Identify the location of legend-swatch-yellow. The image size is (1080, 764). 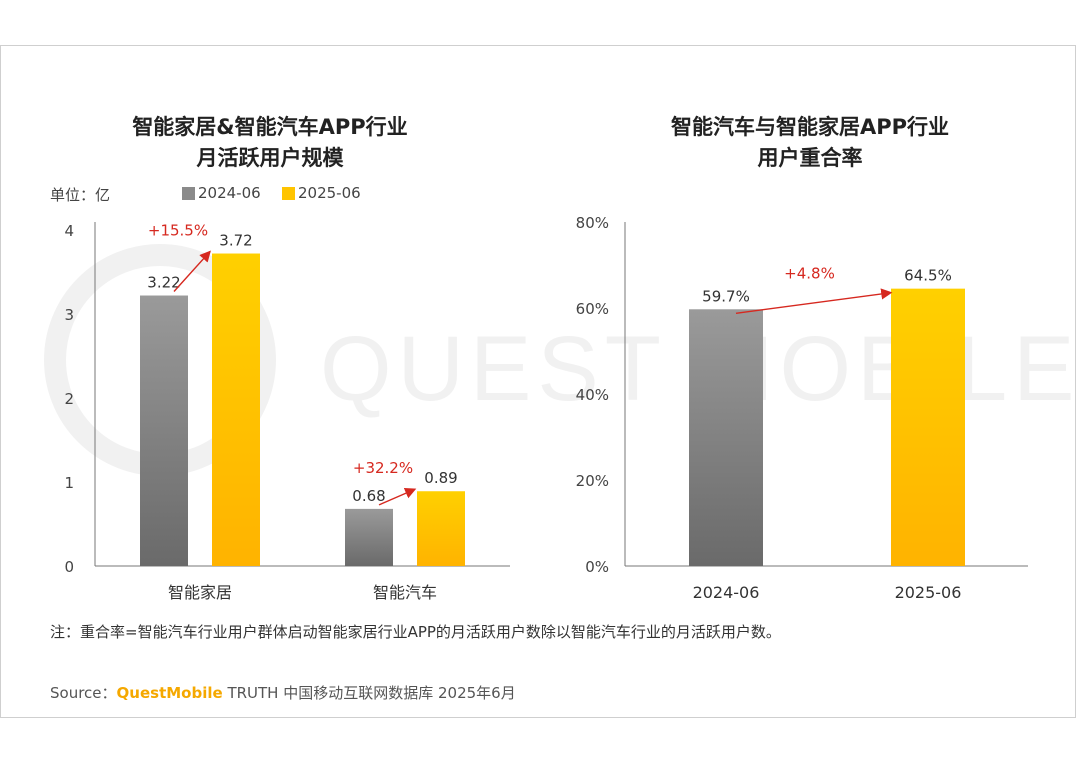
(288, 193).